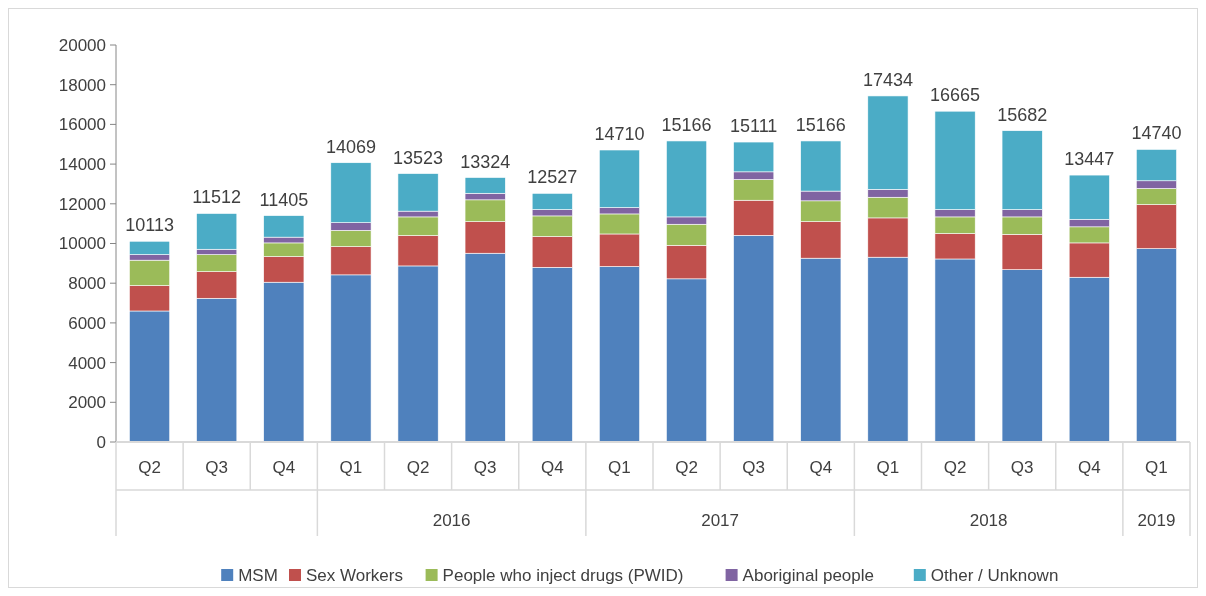 The image size is (1206, 596). Describe the element at coordinates (82, 45) in the screenshot. I see `y-tick-label: 20000` at that location.